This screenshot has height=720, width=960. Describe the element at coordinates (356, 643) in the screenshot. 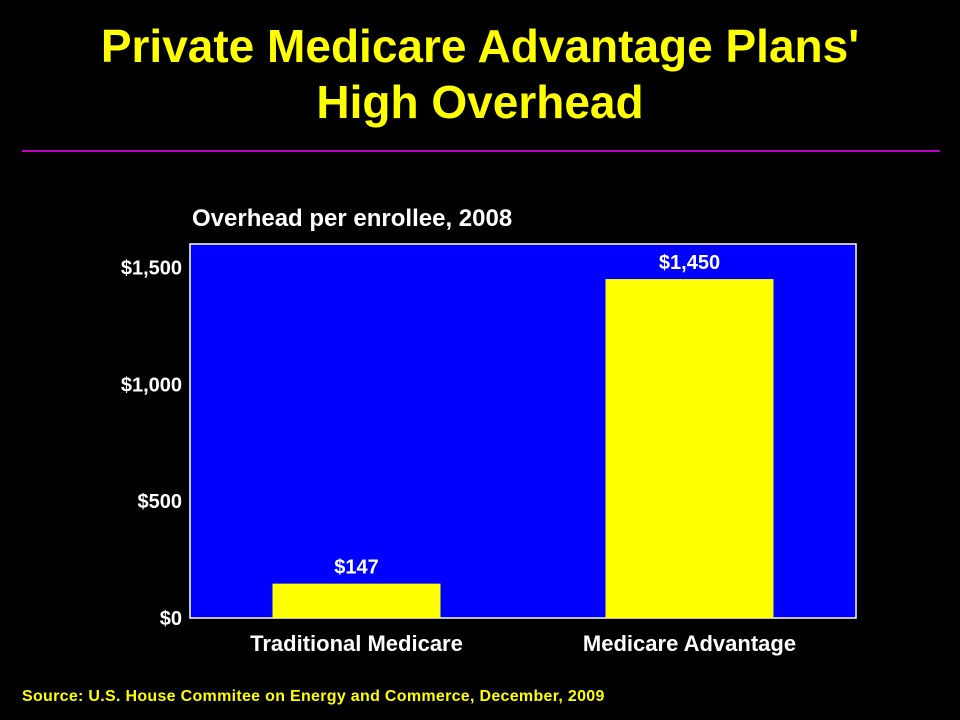

I see `x-tick-label-1: Traditional Medicare` at that location.